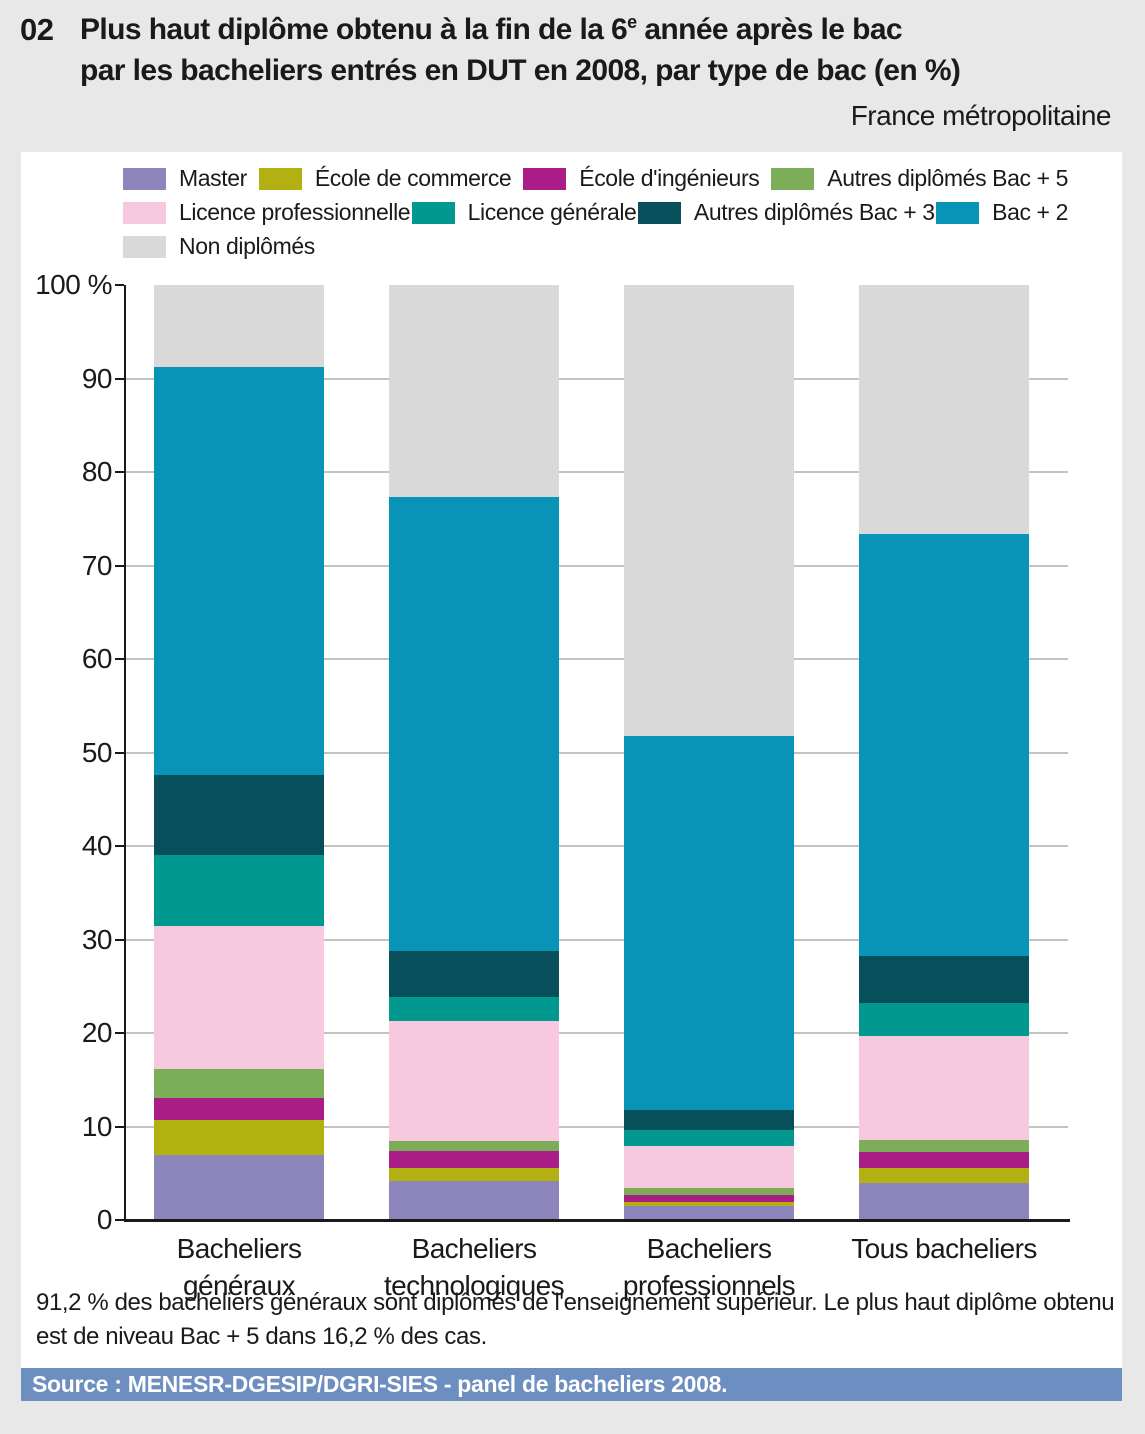 The width and height of the screenshot is (1145, 1434). Describe the element at coordinates (125, 753) in the screenshot. I see `y-axis-line` at that location.